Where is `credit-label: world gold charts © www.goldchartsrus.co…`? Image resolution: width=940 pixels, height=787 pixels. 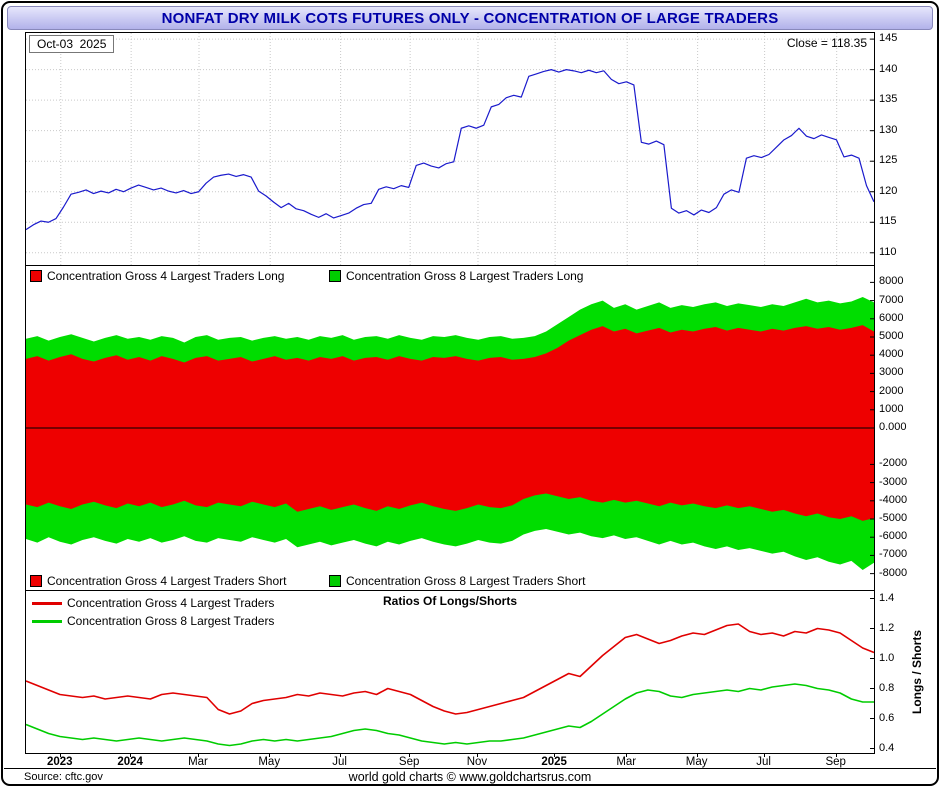 credit-label: world gold charts © www.goldchartsrus.co… is located at coordinates (470, 777).